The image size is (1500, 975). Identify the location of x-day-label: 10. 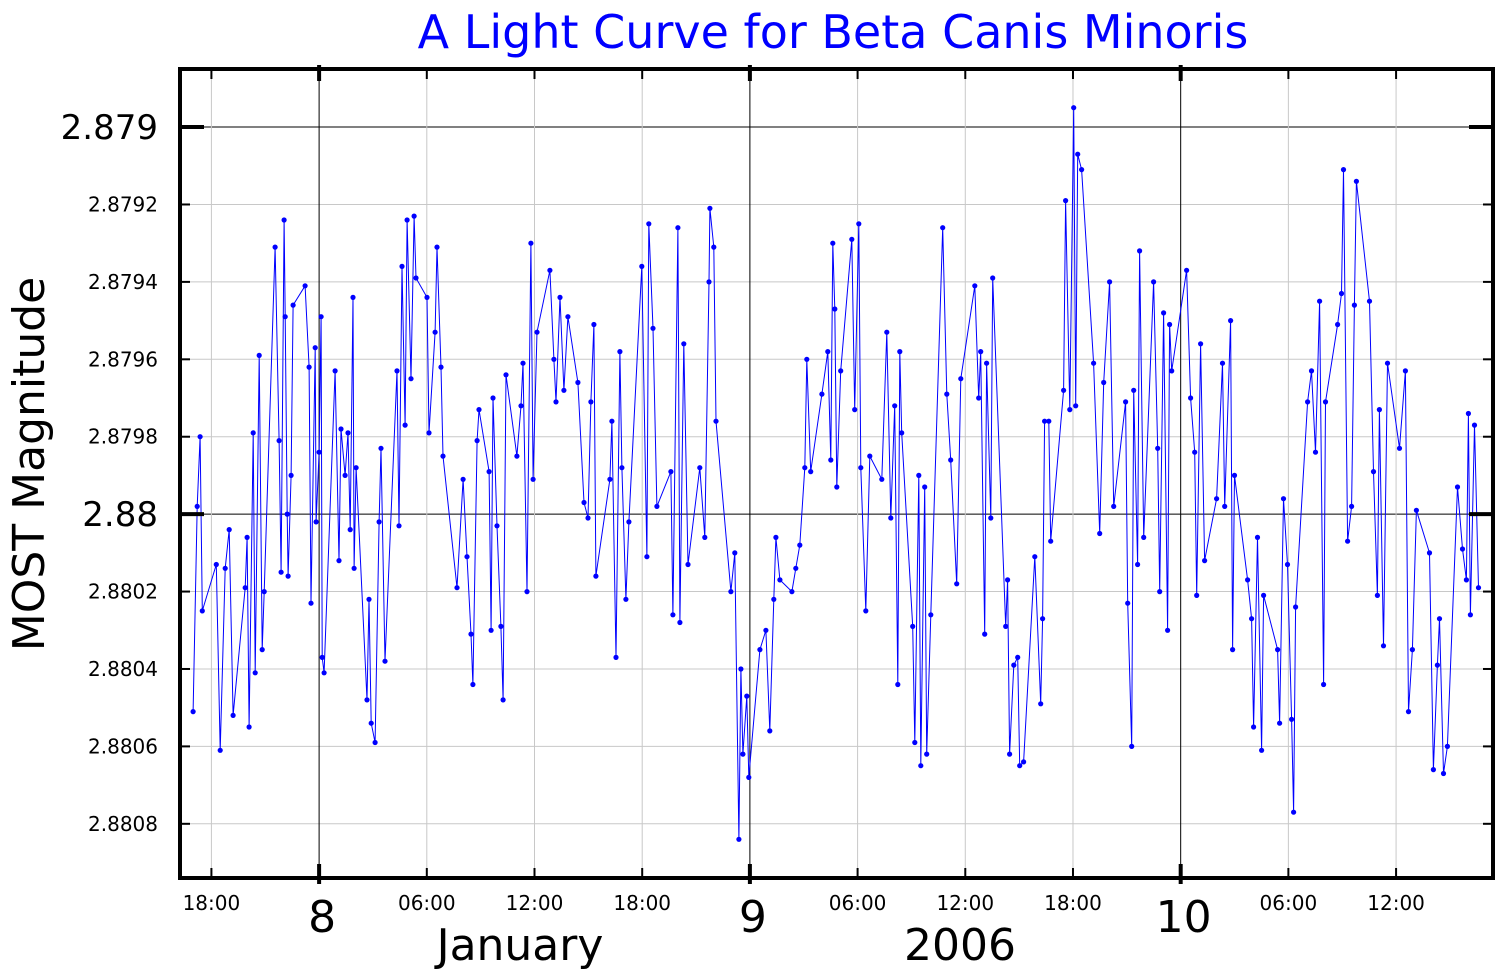
(1184, 917).